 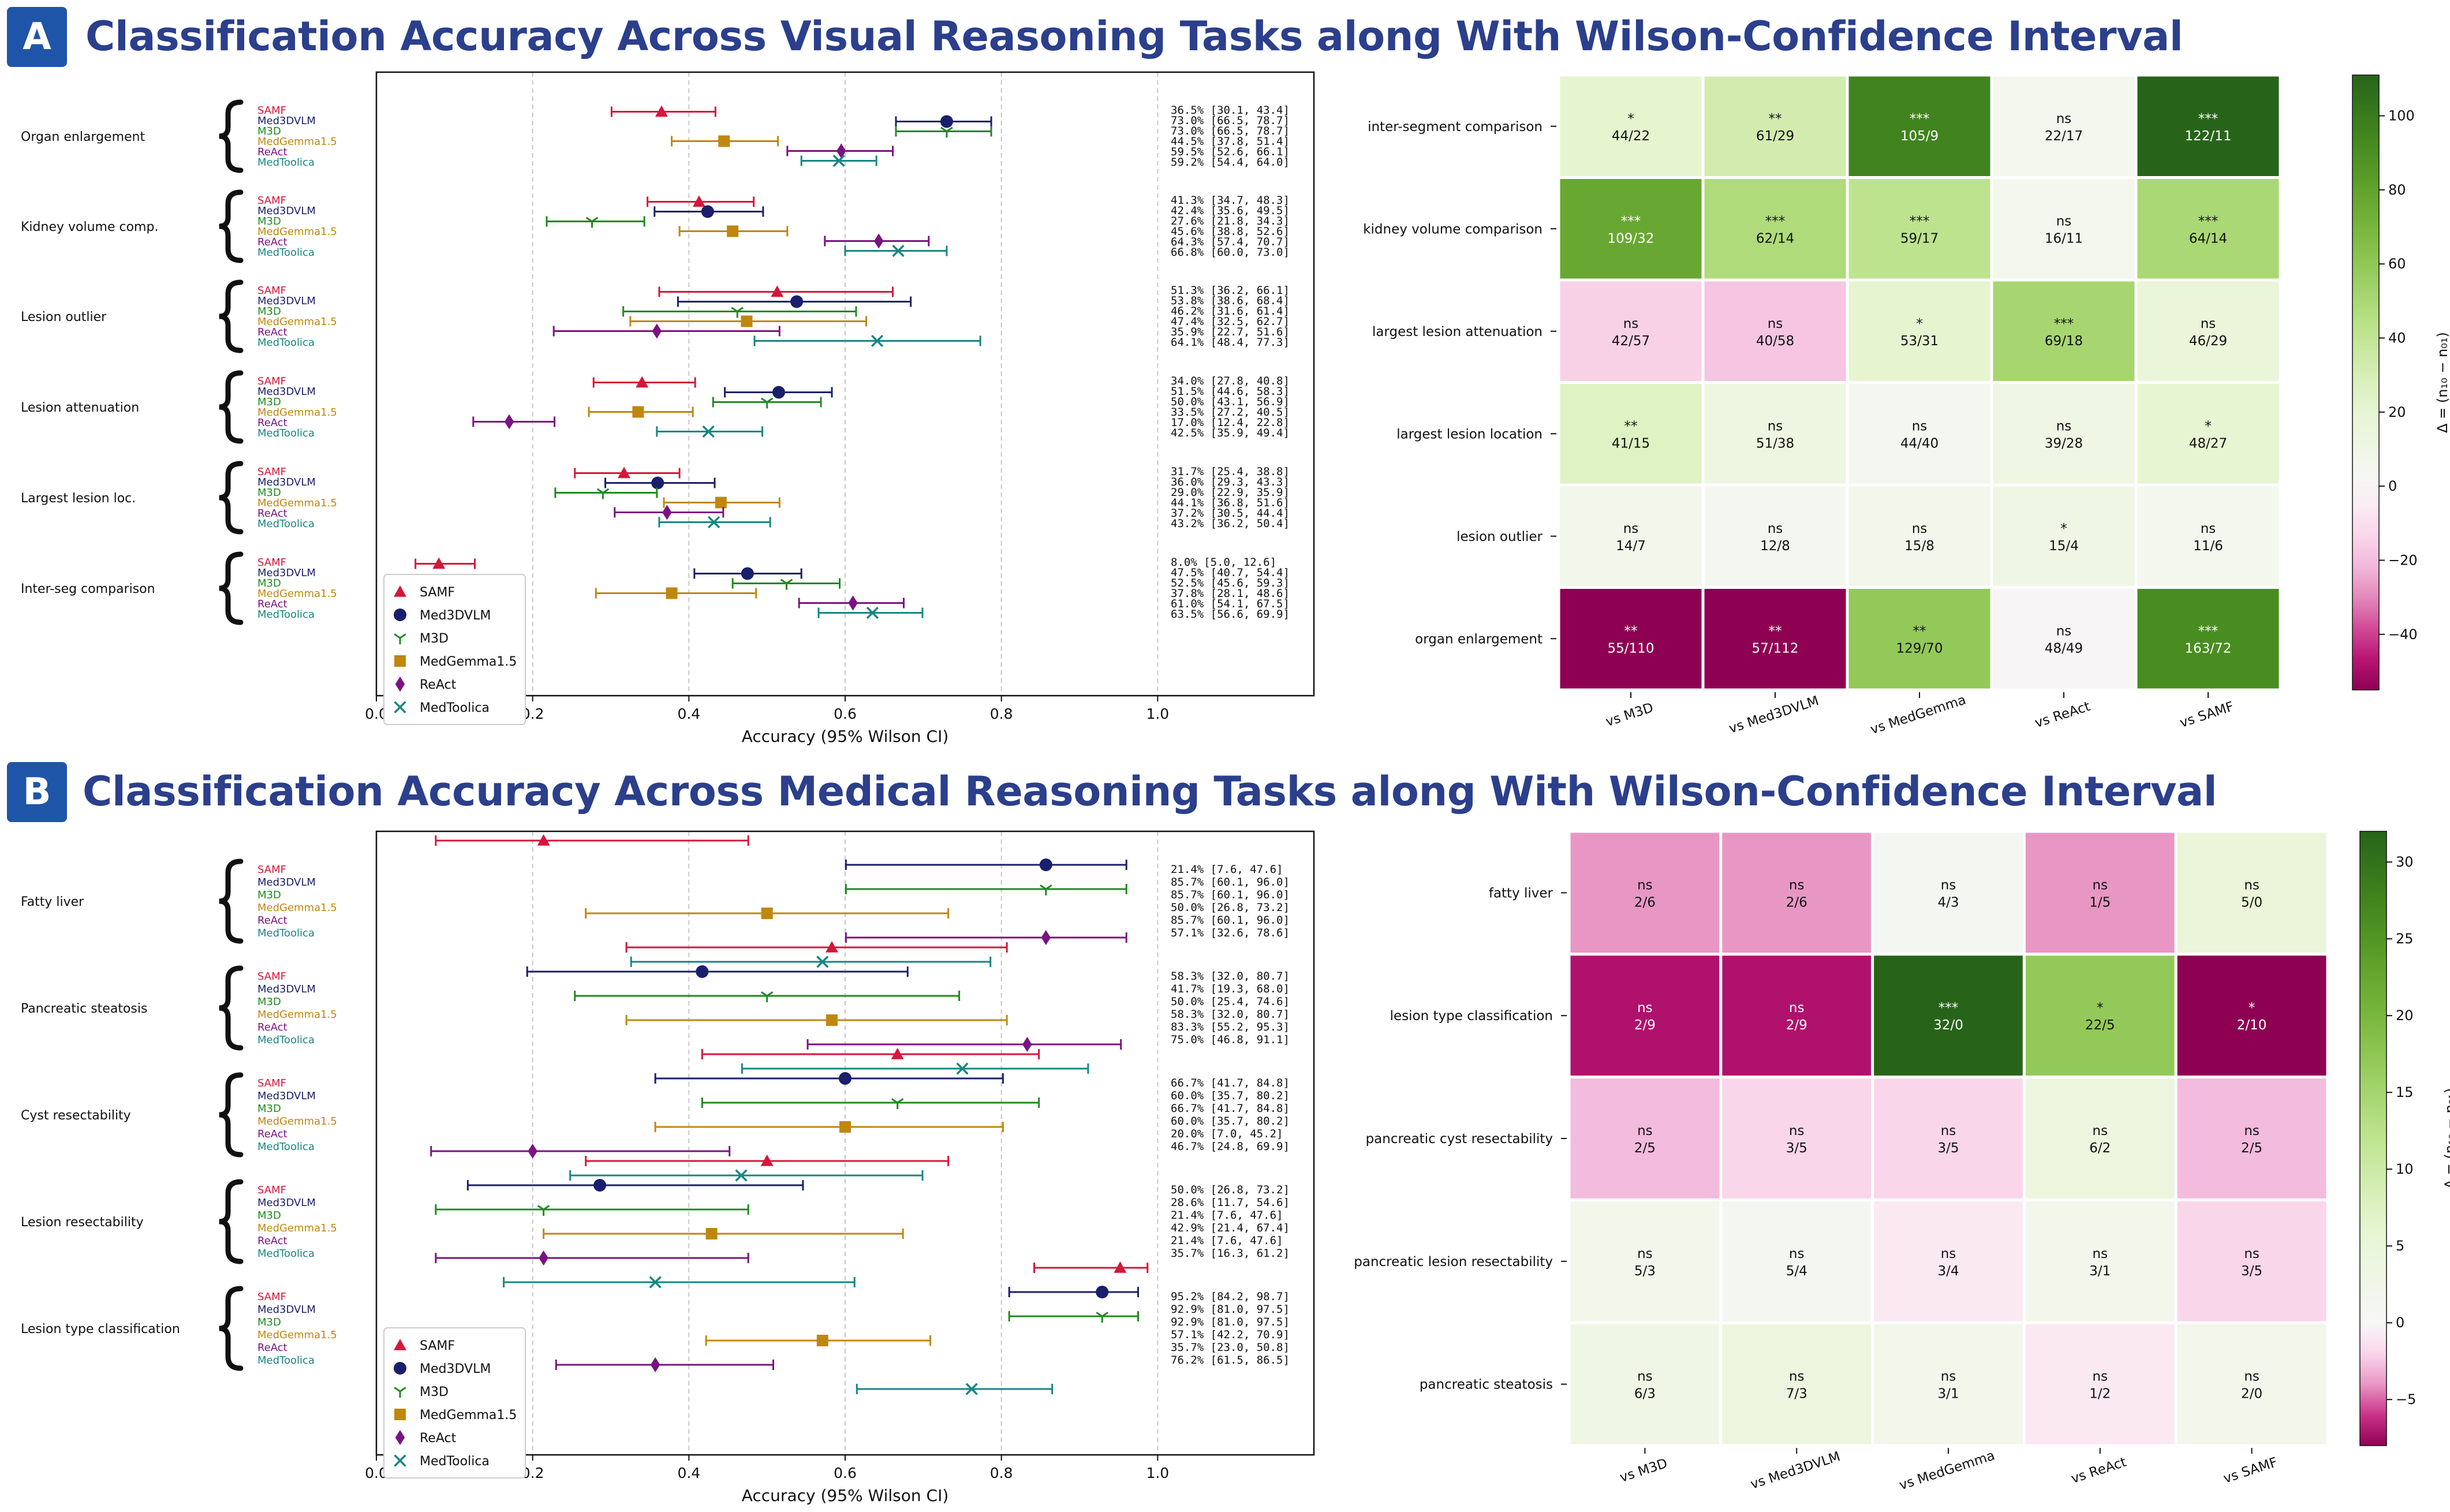 I want to click on row-label: pancreatic steatosis, so click(x=1486, y=1384).